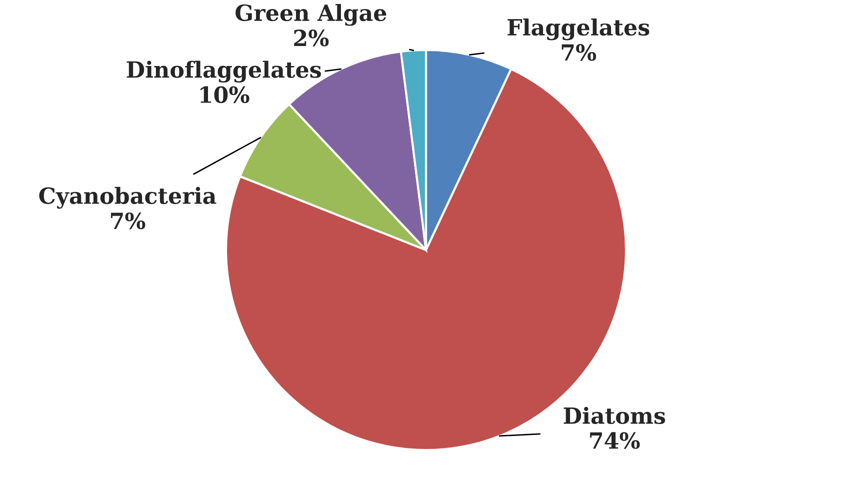 This screenshot has height=500, width=852. Describe the element at coordinates (311, 15) in the screenshot. I see `slice-label: Green Algae` at that location.